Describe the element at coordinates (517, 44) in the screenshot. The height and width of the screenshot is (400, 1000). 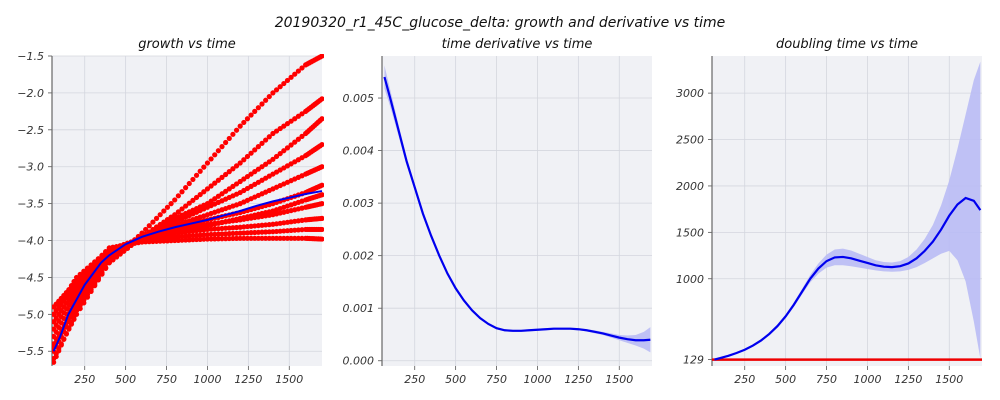
I see `panel-title: time derivative vs time` at that location.